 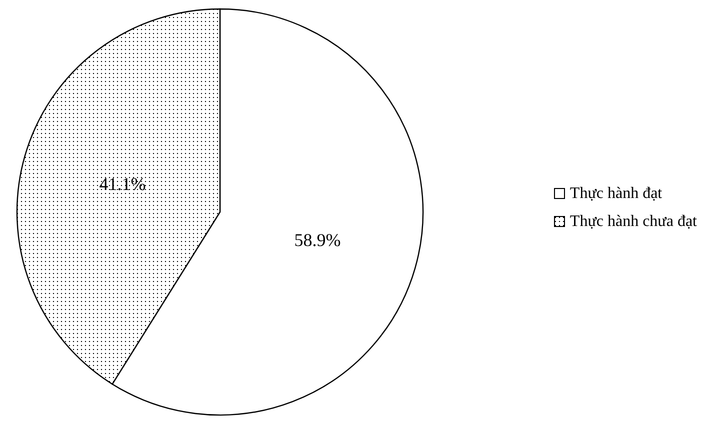 What do you see at coordinates (633, 222) in the screenshot?
I see `legend-label: Thực hành chưa đạt` at bounding box center [633, 222].